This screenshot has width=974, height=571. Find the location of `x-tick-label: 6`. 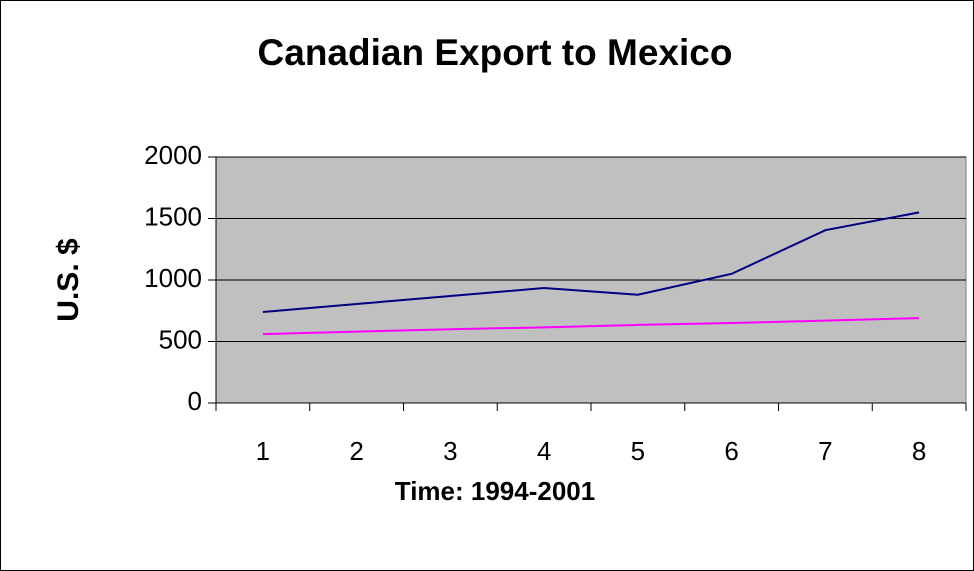

x-tick-label: 6 is located at coordinates (731, 451).